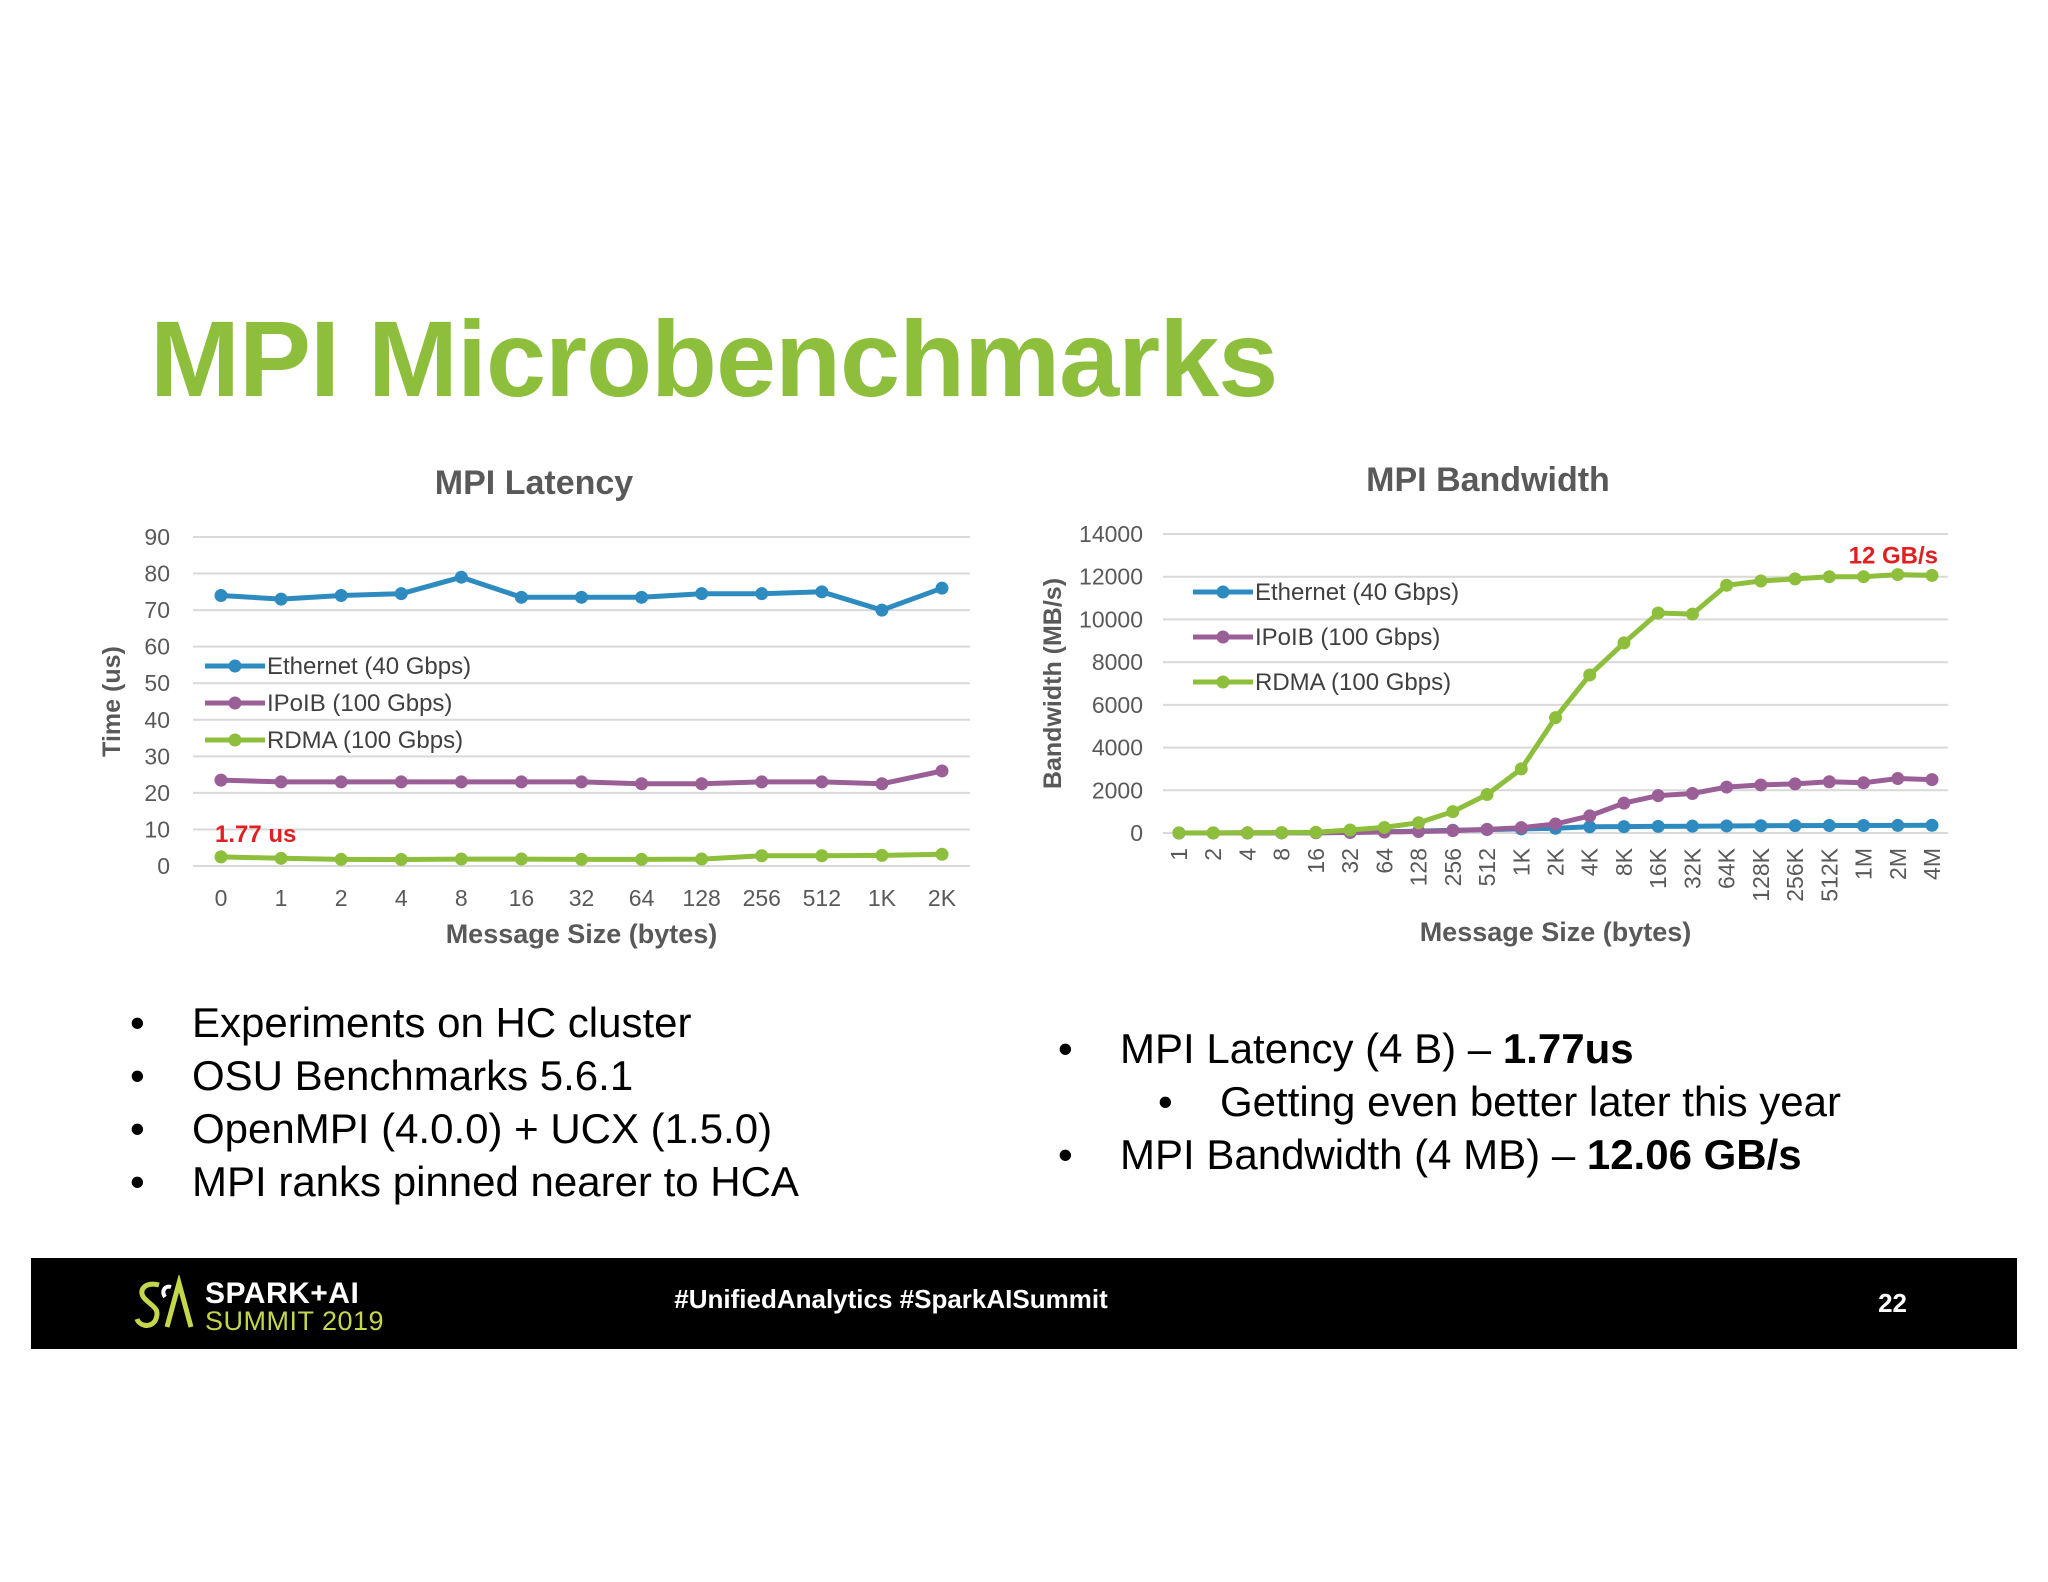 The height and width of the screenshot is (1582, 2048). Describe the element at coordinates (1117, 705) in the screenshot. I see `y-tick-label: 6000` at that location.